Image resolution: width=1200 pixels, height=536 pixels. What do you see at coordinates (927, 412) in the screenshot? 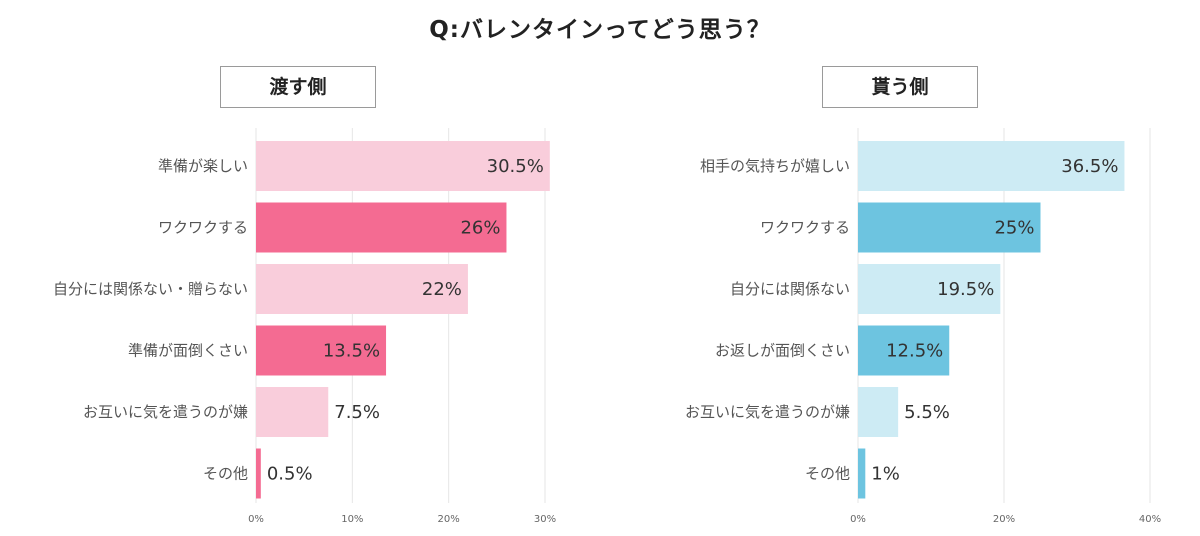
I see `right-value-label: 5.5%` at bounding box center [927, 412].